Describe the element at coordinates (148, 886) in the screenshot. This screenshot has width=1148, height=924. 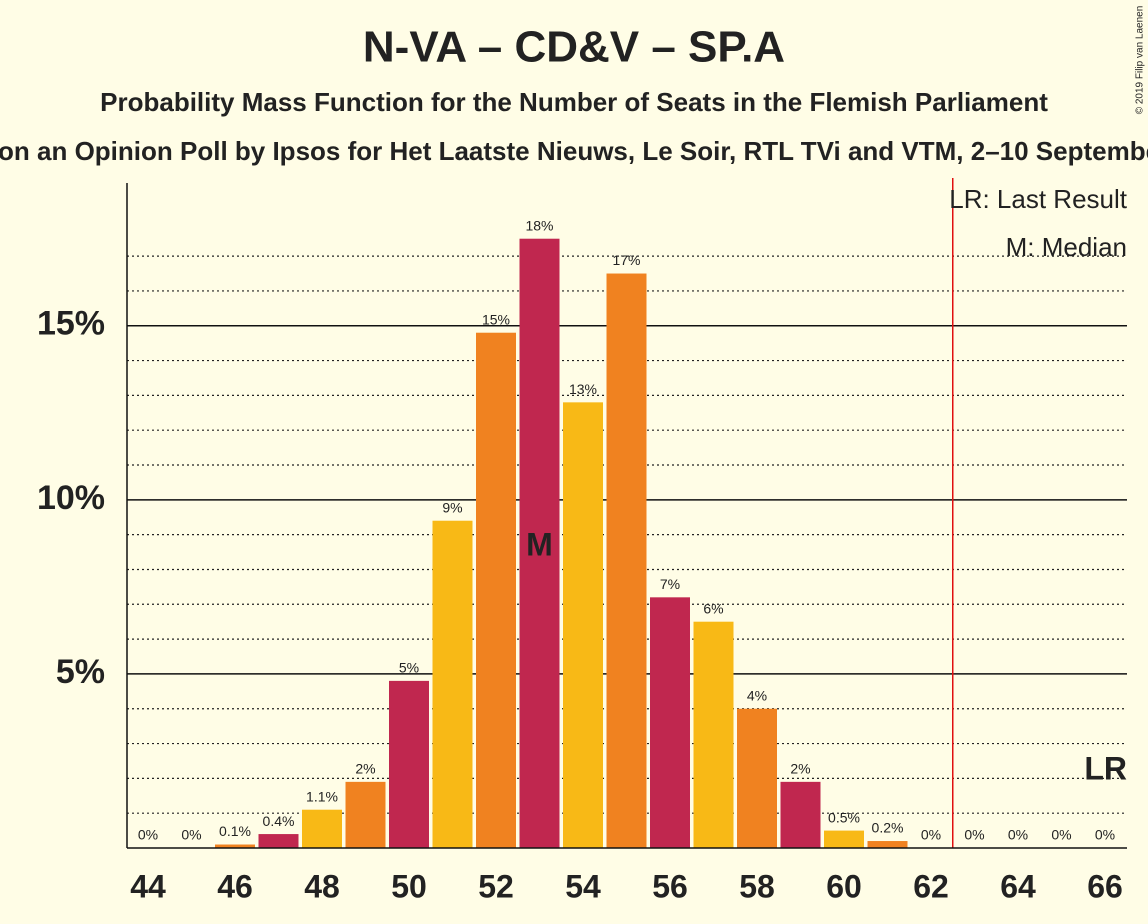
I see `x-tick-label: 44` at that location.